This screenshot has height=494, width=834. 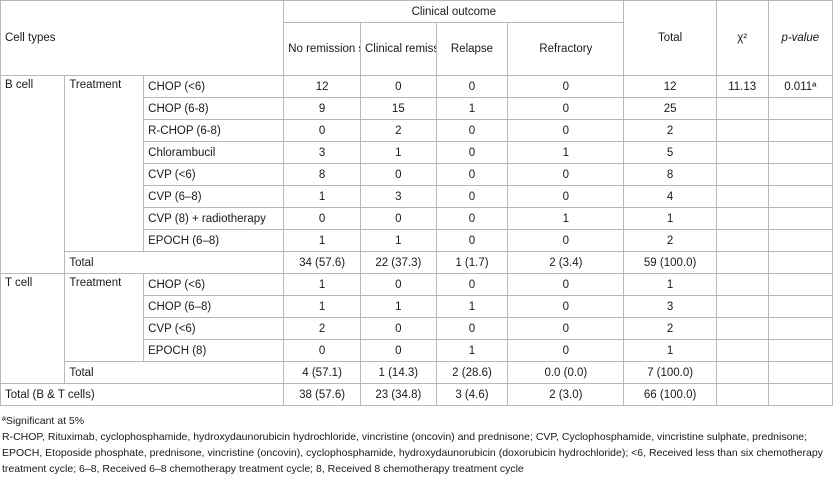 What do you see at coordinates (398, 372) in the screenshot?
I see `total-value: 1 (14.3)` at bounding box center [398, 372].